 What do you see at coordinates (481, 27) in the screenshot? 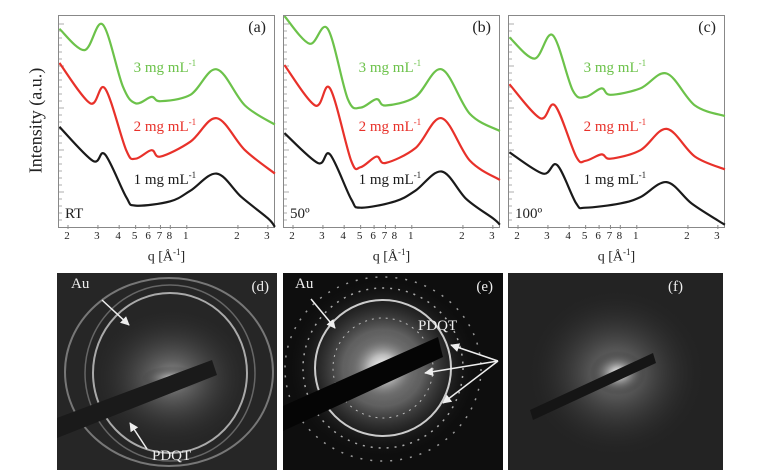
I see `panel-label: (b)` at bounding box center [481, 27].